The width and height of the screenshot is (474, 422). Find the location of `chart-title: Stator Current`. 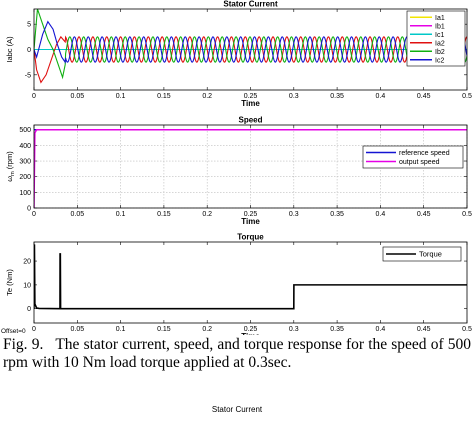

chart-title: Stator Current is located at coordinates (250, 4).